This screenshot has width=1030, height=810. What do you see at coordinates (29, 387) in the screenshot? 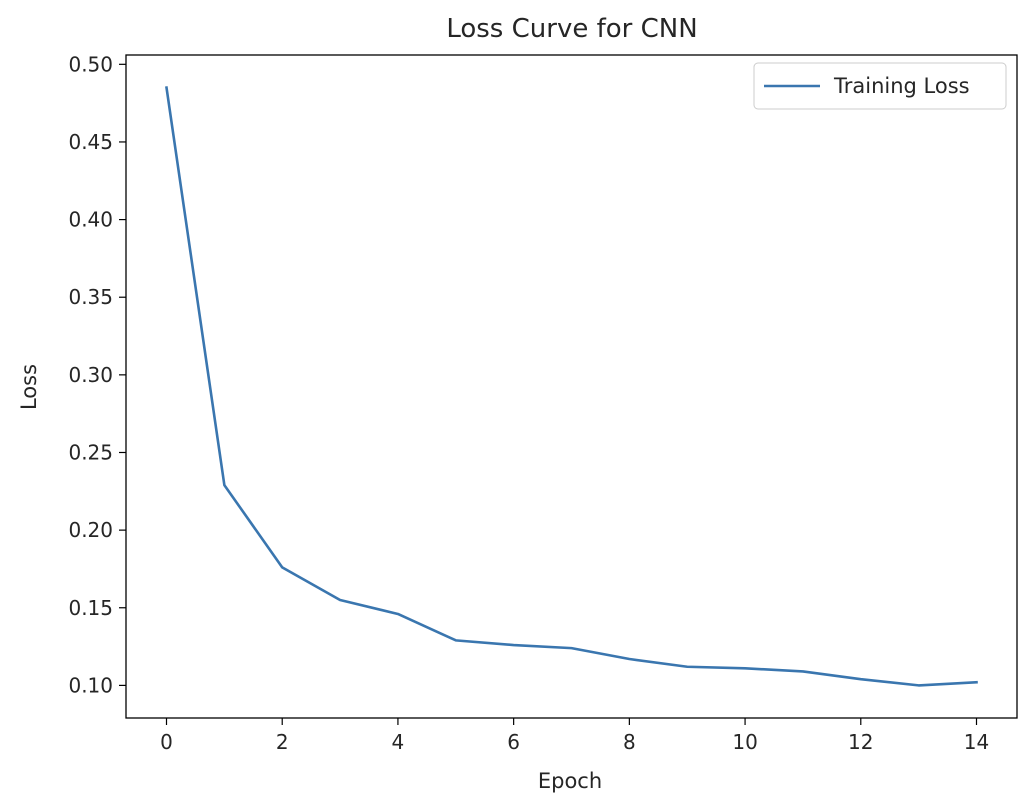
I see `y-axis-label: Loss` at bounding box center [29, 387].